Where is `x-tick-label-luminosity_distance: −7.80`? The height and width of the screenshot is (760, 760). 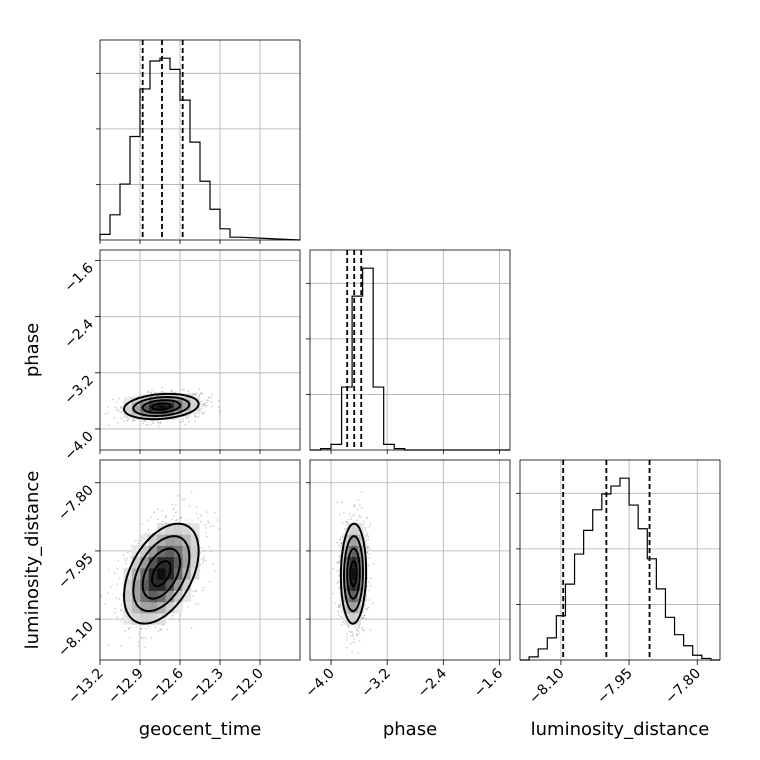
x-tick-label-luminosity_distance: −7.80 is located at coordinates (683, 687).